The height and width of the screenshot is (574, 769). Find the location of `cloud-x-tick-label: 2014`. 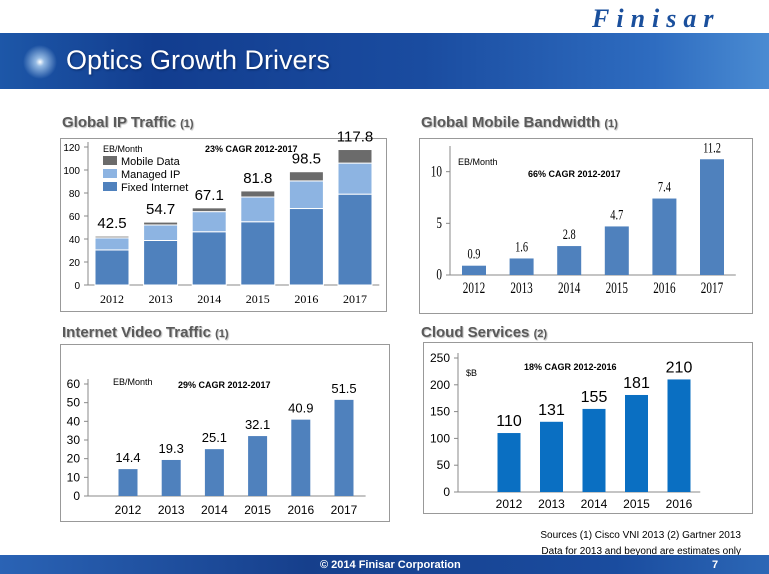

cloud-x-tick-label: 2014 is located at coordinates (594, 504).